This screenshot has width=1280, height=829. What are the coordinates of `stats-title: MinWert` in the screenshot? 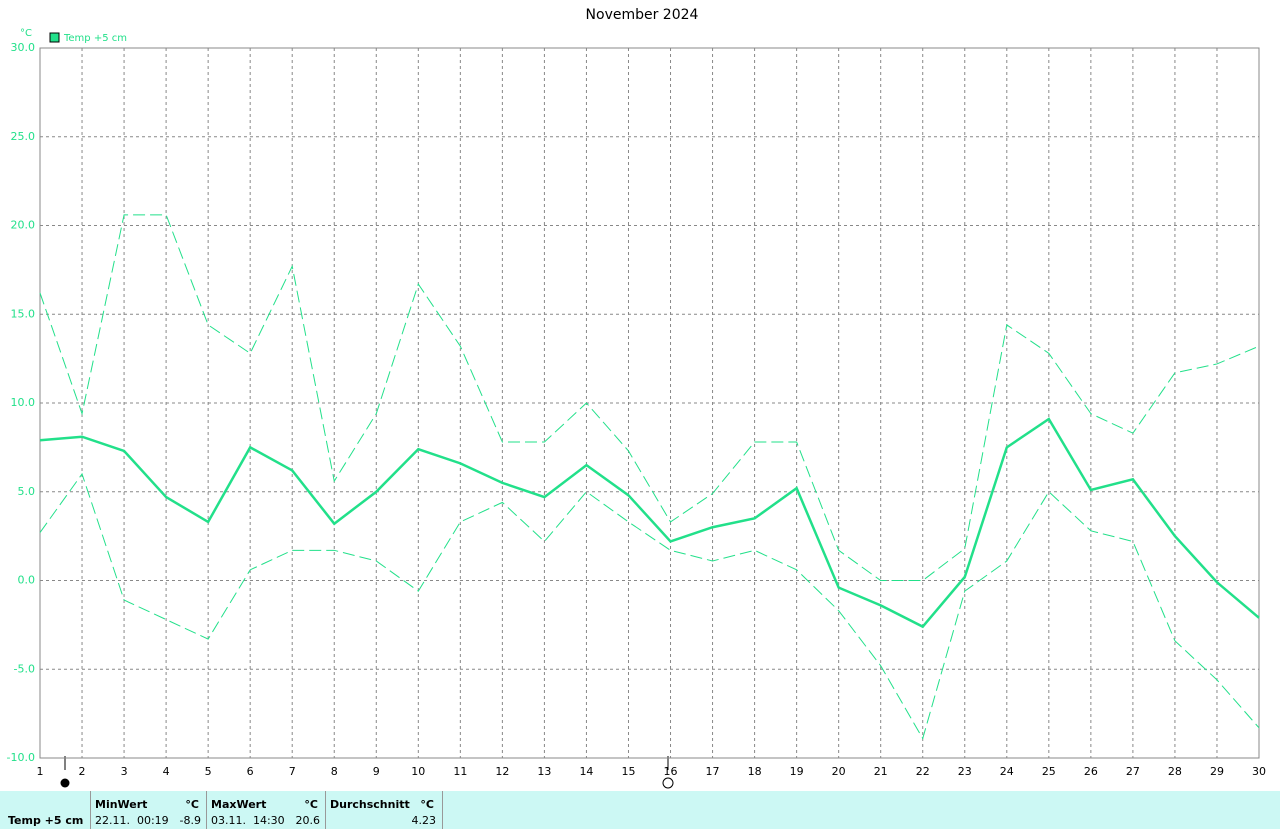 It's located at (121, 804).